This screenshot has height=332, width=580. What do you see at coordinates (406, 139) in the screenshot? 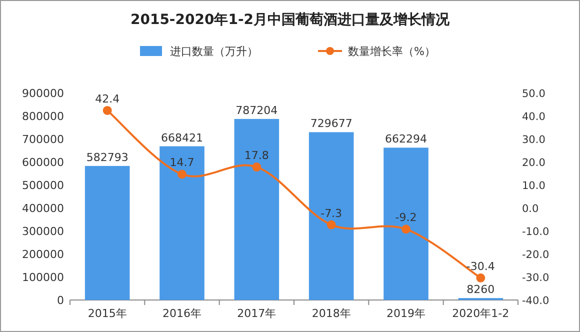
I see `data-label: 662294` at bounding box center [406, 139].